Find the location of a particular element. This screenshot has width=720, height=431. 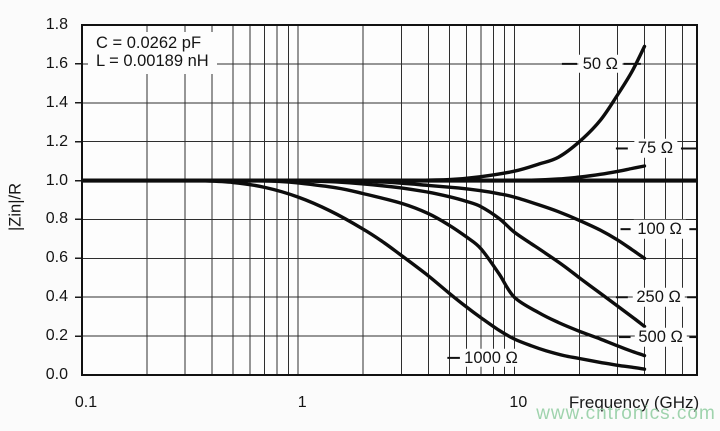

x-tick-label: 0.1 is located at coordinates (86, 402).